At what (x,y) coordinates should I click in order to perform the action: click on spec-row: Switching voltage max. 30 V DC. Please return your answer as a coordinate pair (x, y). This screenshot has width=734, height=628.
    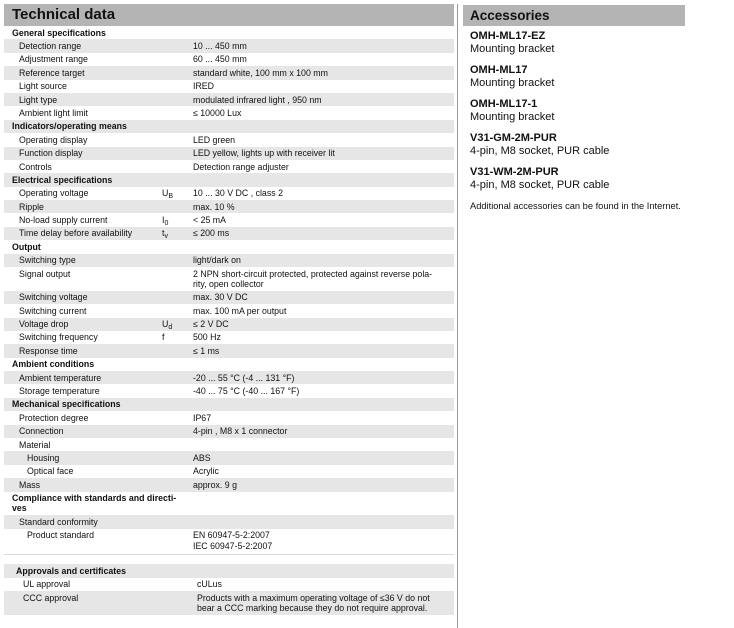
    Looking at the image, I should click on (229, 297).